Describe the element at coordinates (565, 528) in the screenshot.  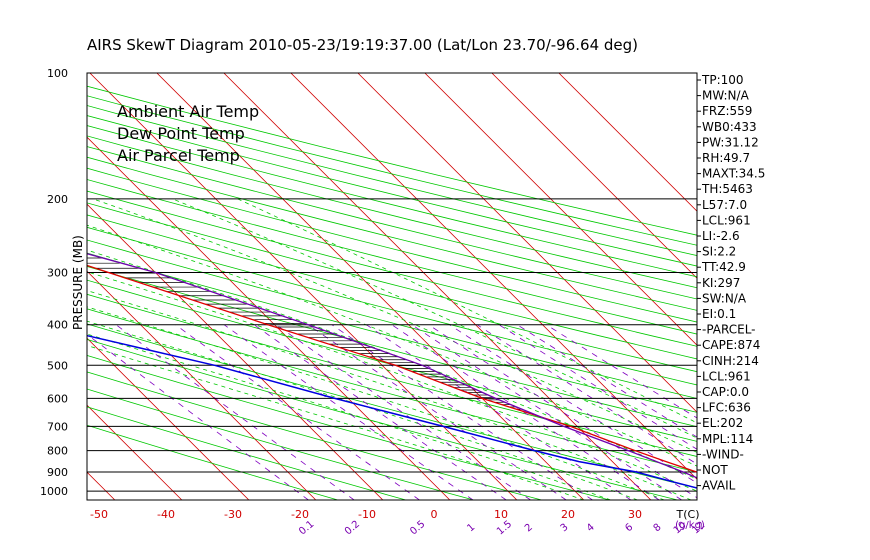
I see `mixing-ratio-tick-label: 3` at that location.